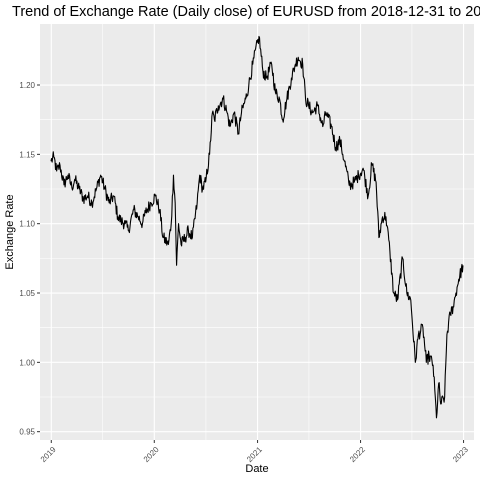 The width and height of the screenshot is (480, 480). What do you see at coordinates (27, 85) in the screenshot?
I see `y-tick-label: 1.20` at bounding box center [27, 85].